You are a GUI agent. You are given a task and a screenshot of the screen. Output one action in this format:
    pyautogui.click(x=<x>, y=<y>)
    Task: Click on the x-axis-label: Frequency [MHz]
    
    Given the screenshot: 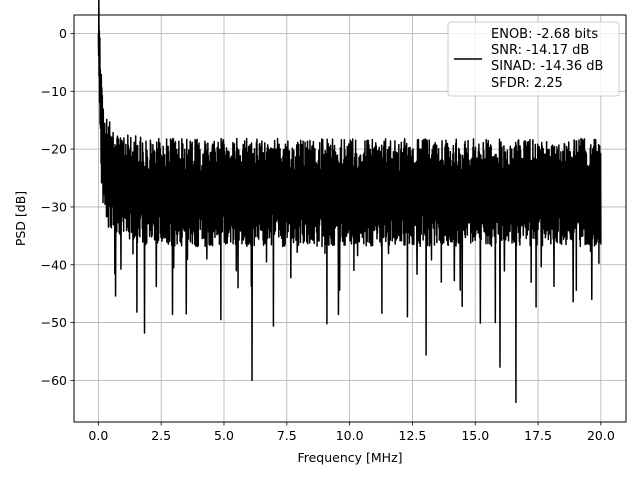 What is the action you would take?
    pyautogui.click(x=349, y=457)
    